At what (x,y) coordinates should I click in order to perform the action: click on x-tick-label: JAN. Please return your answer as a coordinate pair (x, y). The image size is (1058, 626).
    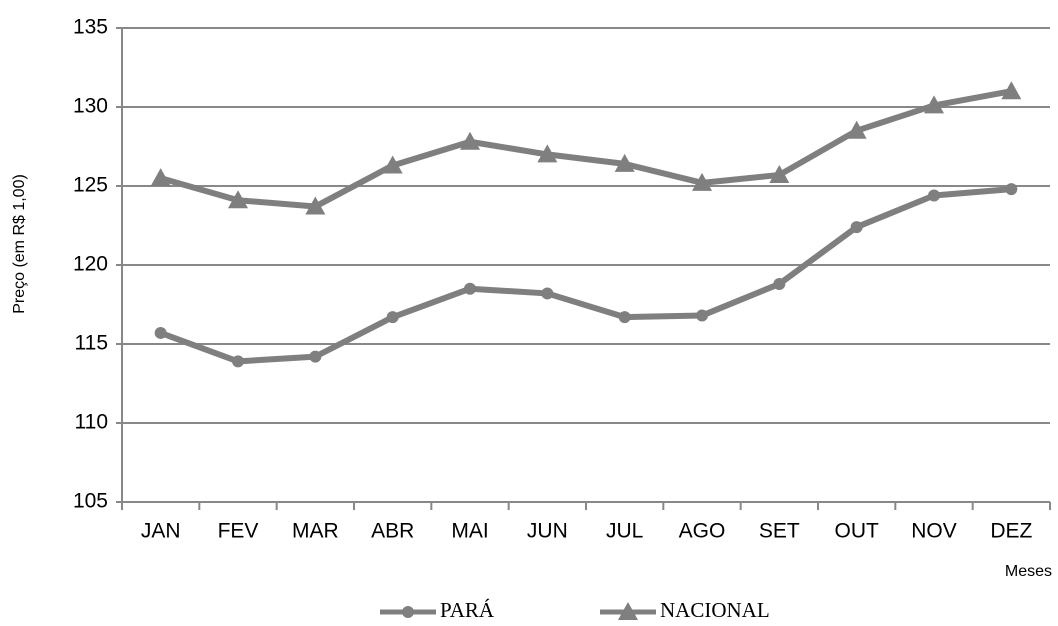
    Looking at the image, I should click on (161, 531).